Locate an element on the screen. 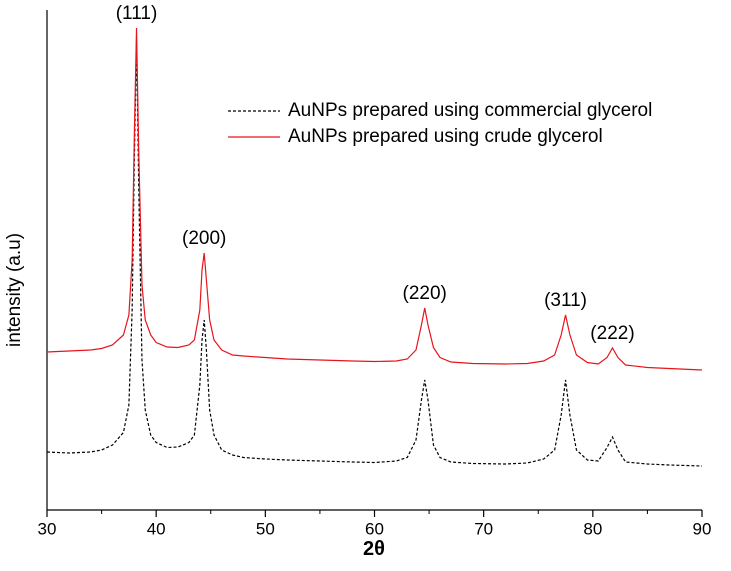 This screenshot has width=731, height=571. x-tick-label: 30 is located at coordinates (47, 528).